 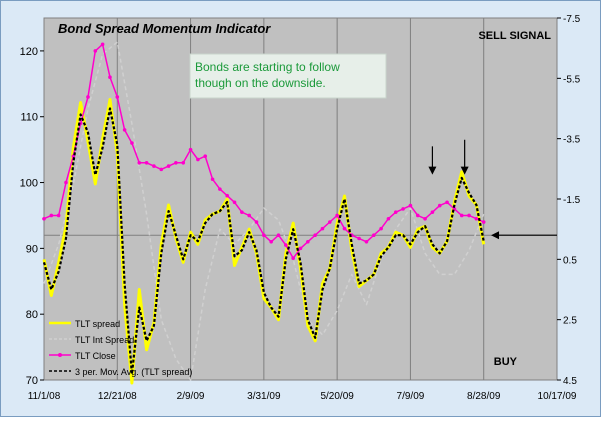 What do you see at coordinates (557, 396) in the screenshot?
I see `x-tick-label: 10/17/09` at bounding box center [557, 396].